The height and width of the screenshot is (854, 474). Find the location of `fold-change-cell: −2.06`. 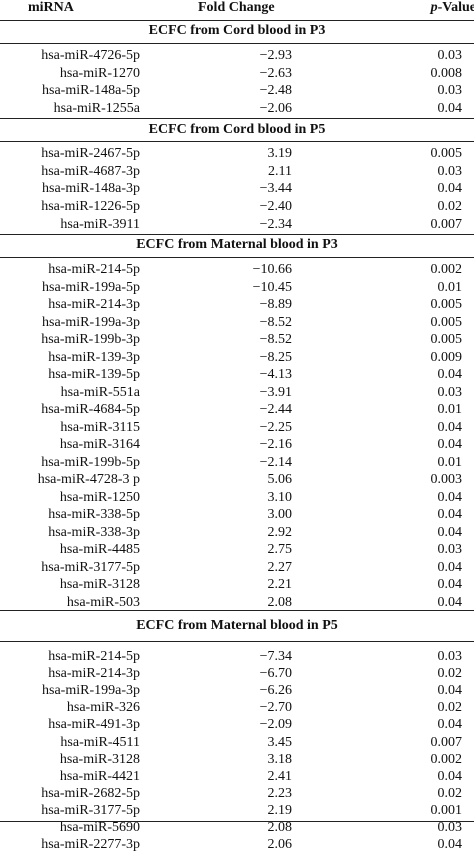

fold-change-cell: −2.06 is located at coordinates (275, 109).